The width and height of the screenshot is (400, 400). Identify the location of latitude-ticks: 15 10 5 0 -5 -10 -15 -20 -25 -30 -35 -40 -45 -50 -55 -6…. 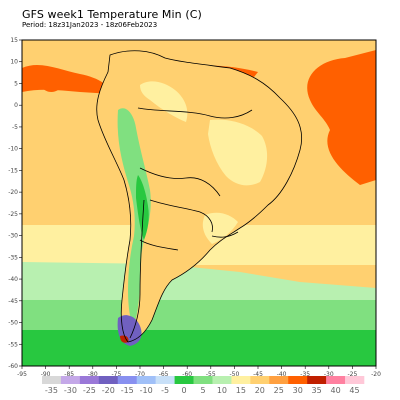
(15, 203).